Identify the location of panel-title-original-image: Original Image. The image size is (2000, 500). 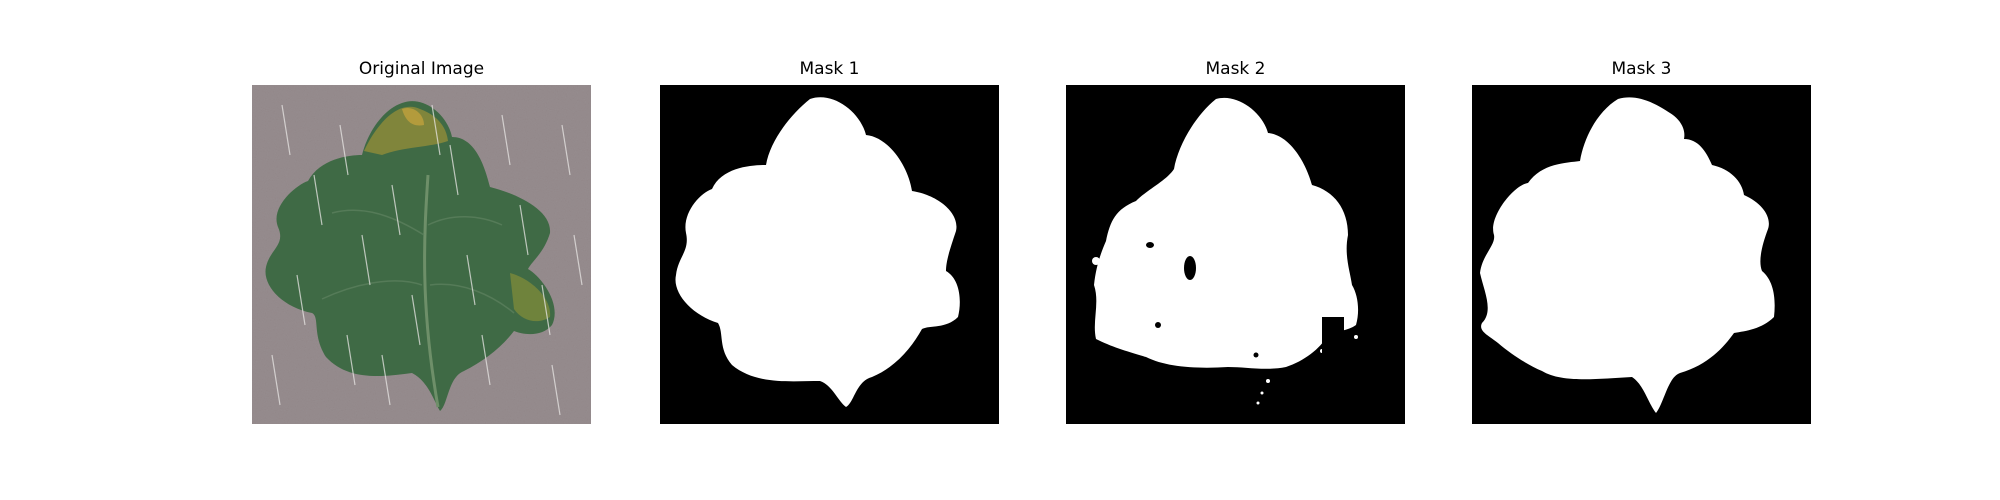
(421, 69).